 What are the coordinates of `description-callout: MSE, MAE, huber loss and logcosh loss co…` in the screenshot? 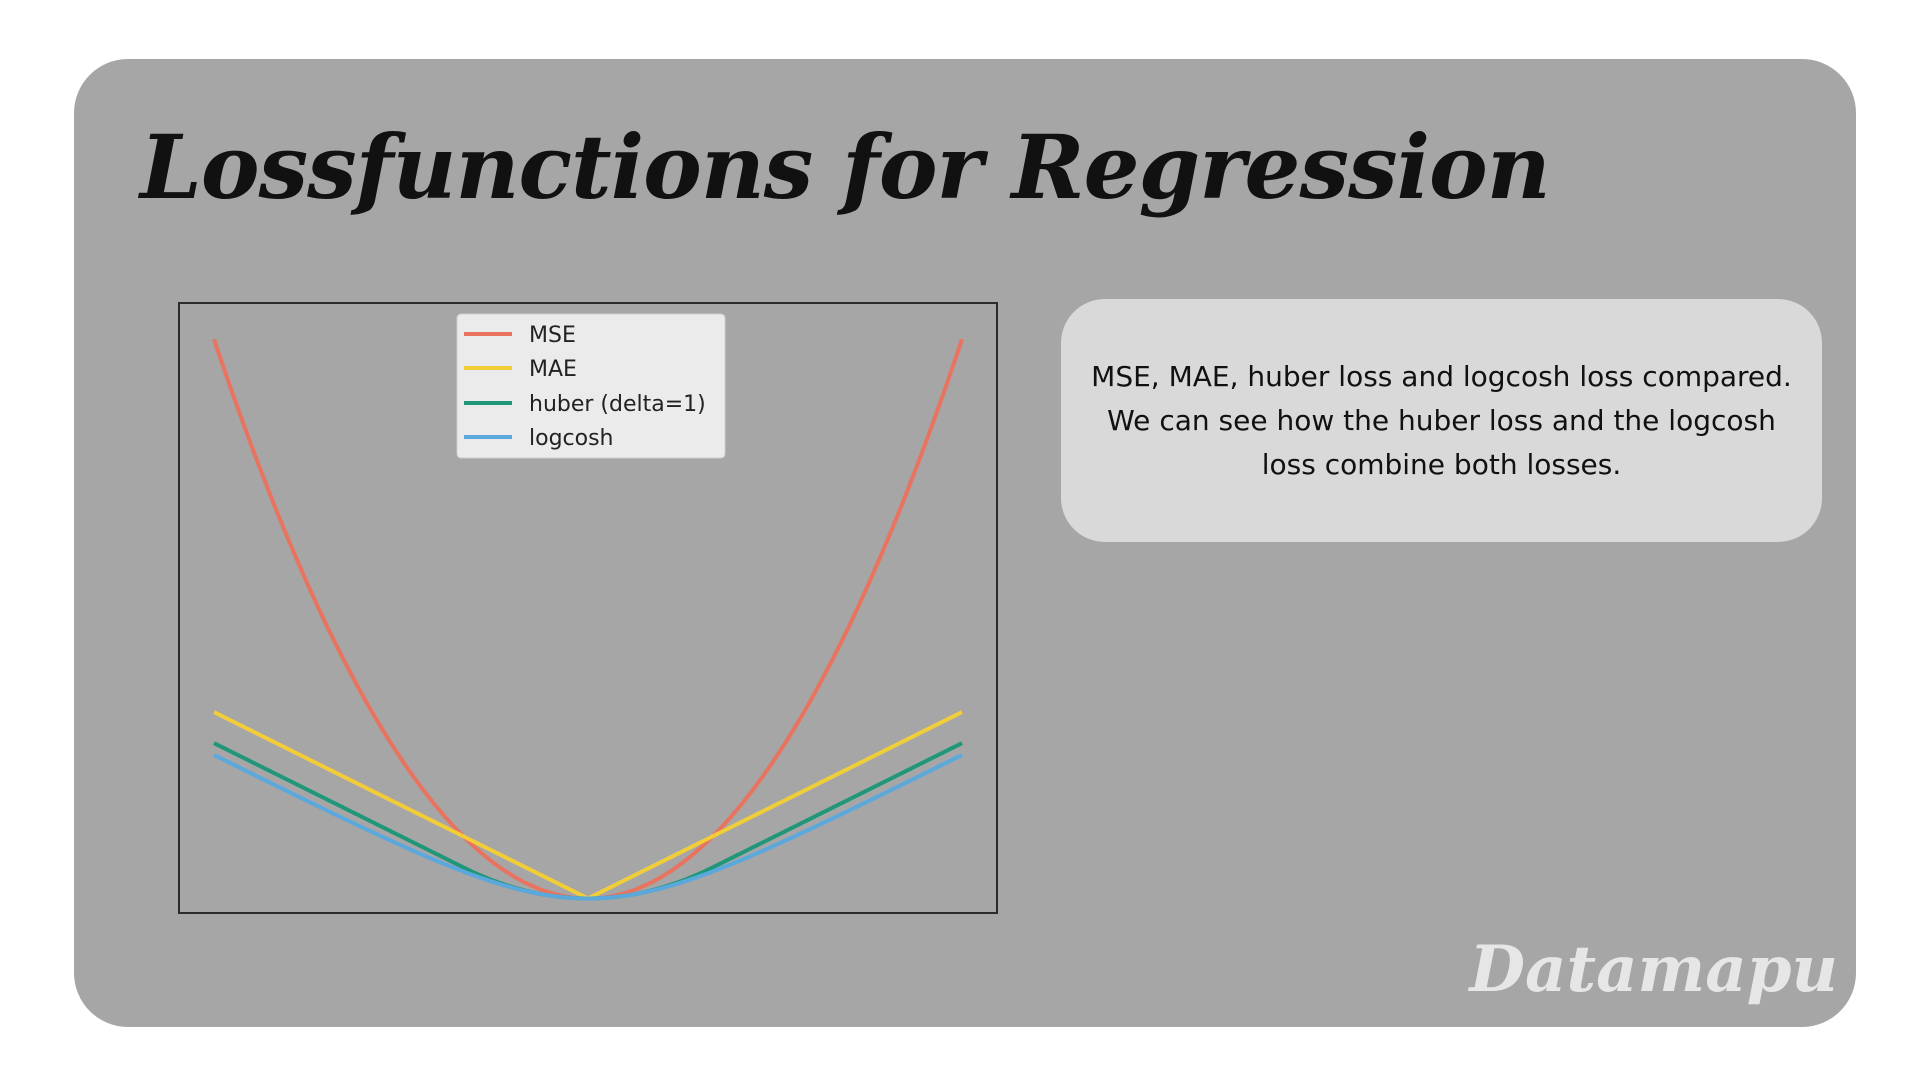 It's located at (1441, 420).